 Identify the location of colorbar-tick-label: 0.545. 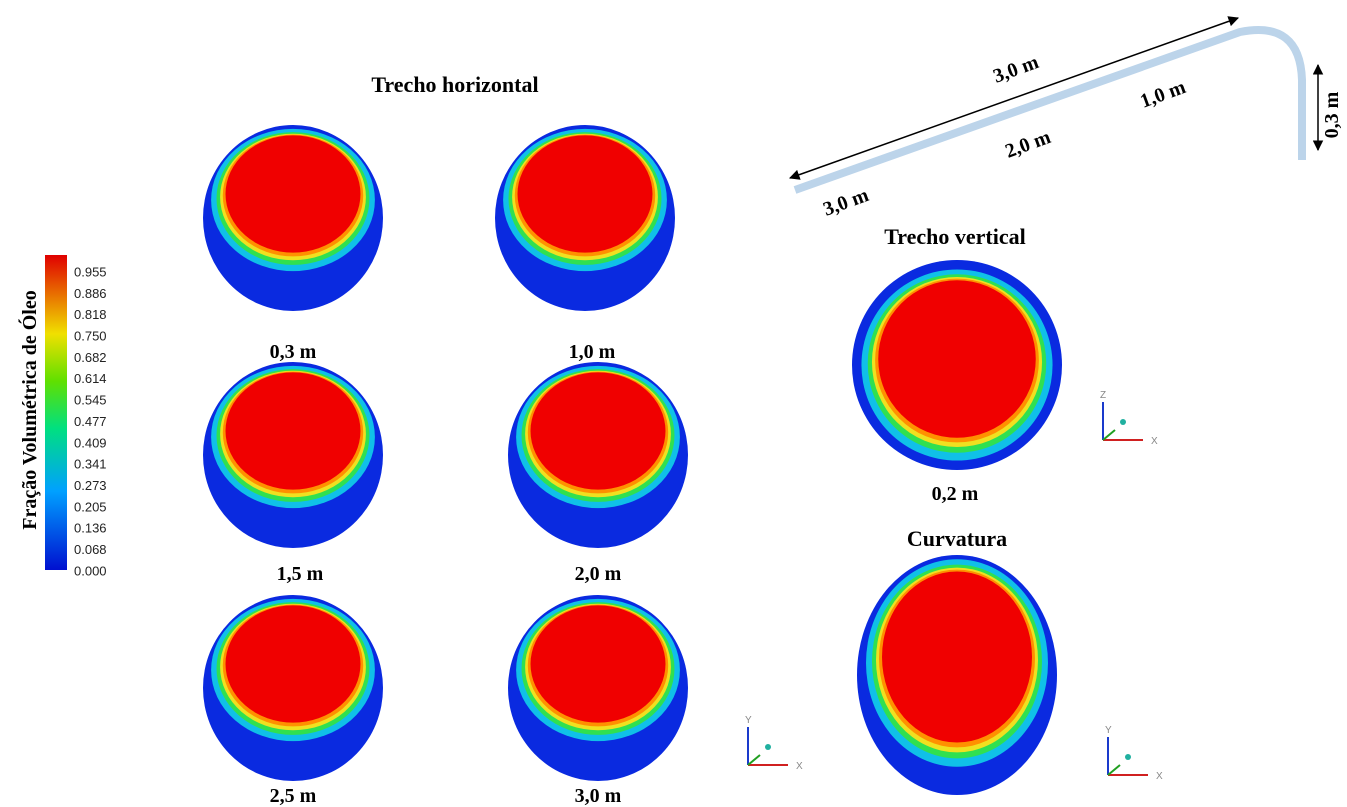
(90, 400).